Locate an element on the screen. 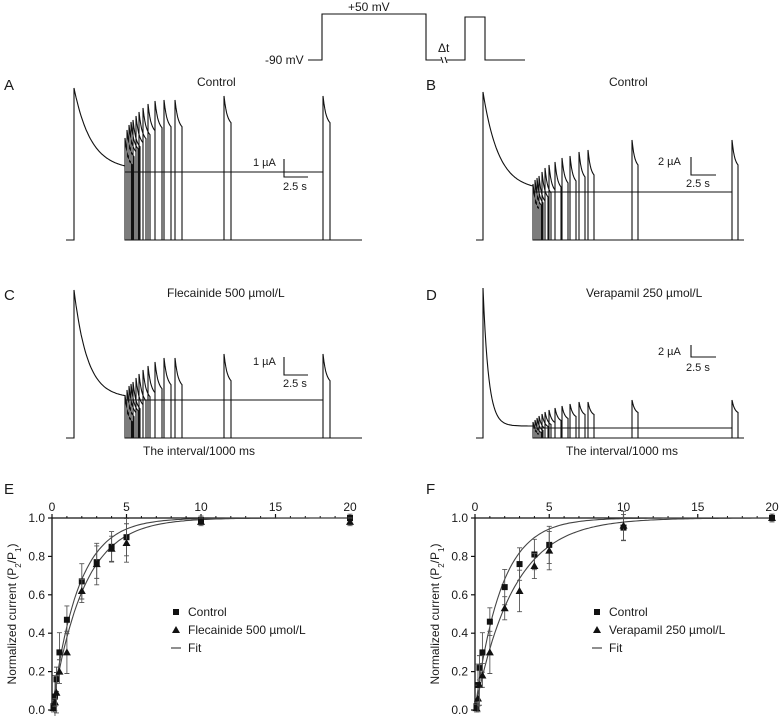 This screenshot has width=781, height=716. panel-d-scale-x: 2.5 s is located at coordinates (698, 368).